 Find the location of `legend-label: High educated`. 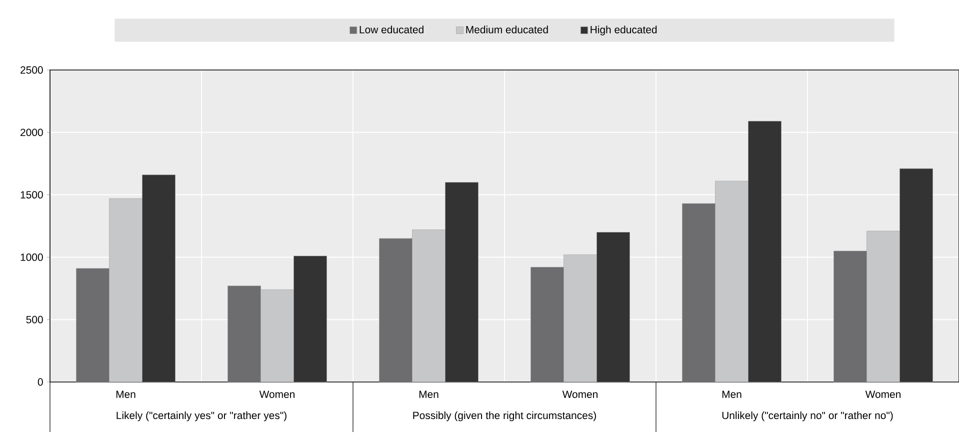

legend-label: High educated is located at coordinates (623, 31).